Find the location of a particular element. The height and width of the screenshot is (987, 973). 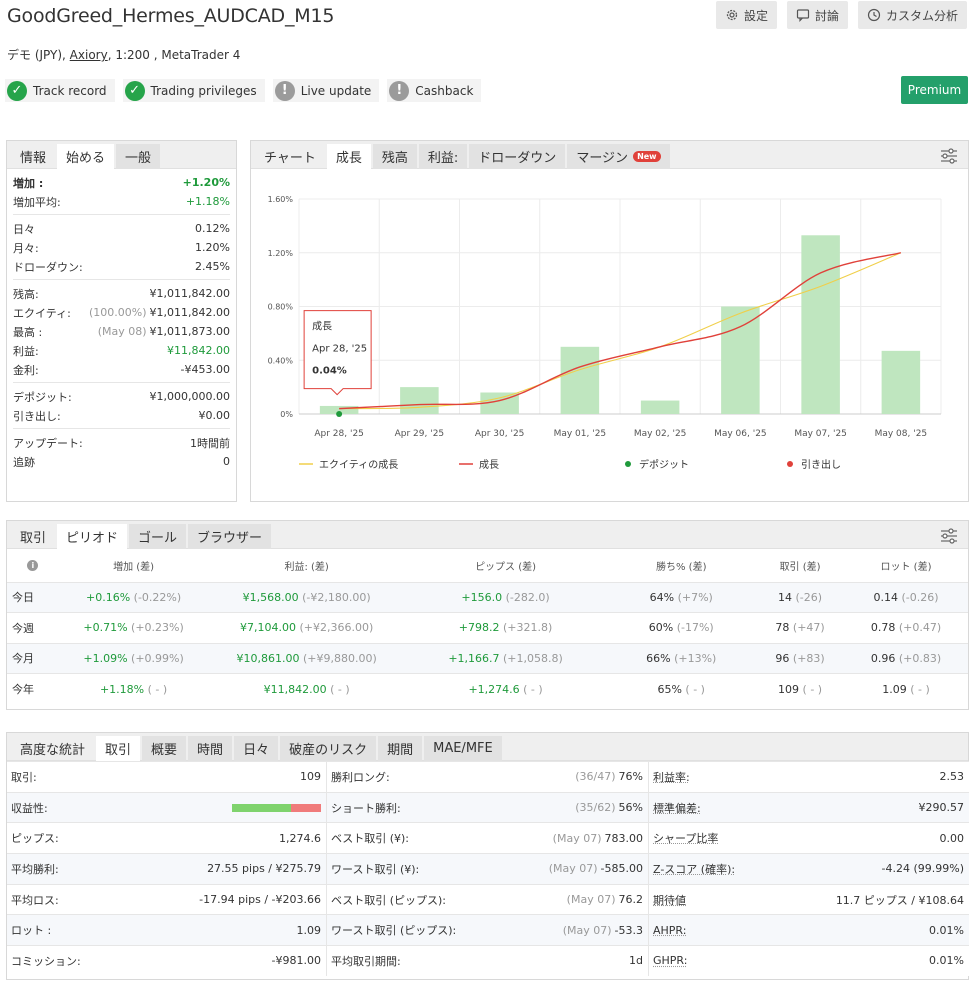

chat-button: 討論 is located at coordinates (817, 15).